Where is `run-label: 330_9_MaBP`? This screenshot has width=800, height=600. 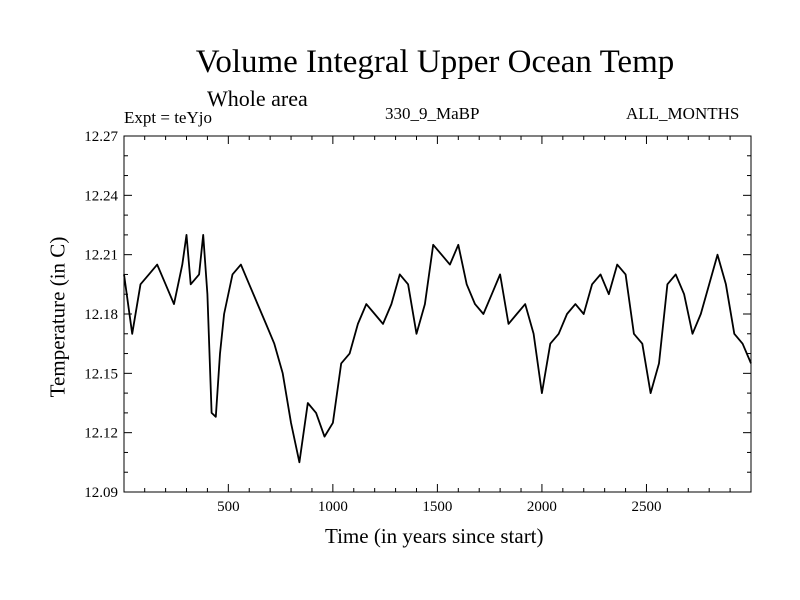 run-label: 330_9_MaBP is located at coordinates (432, 113).